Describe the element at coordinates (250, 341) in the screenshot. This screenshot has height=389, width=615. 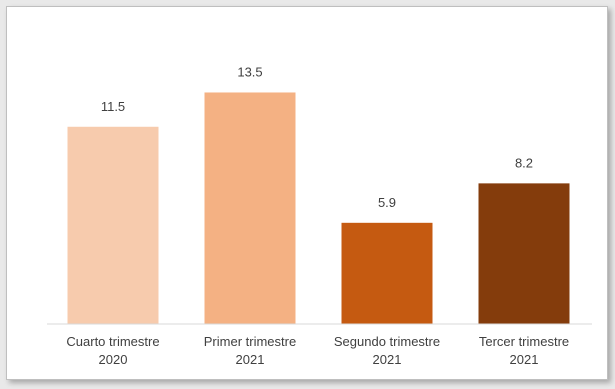
I see `x-tick-label: Primer trimestre` at that location.